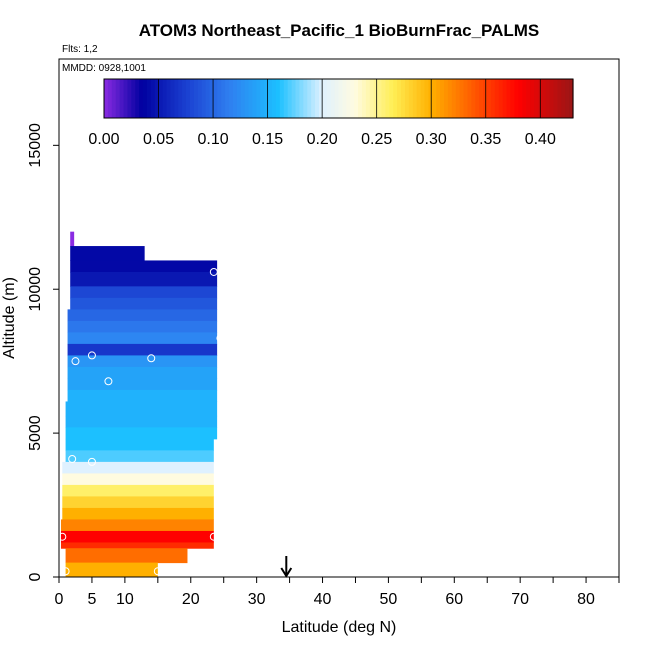 The width and height of the screenshot is (650, 650). What do you see at coordinates (485, 139) in the screenshot?
I see `colorbar-tick-label: 0.35` at bounding box center [485, 139].